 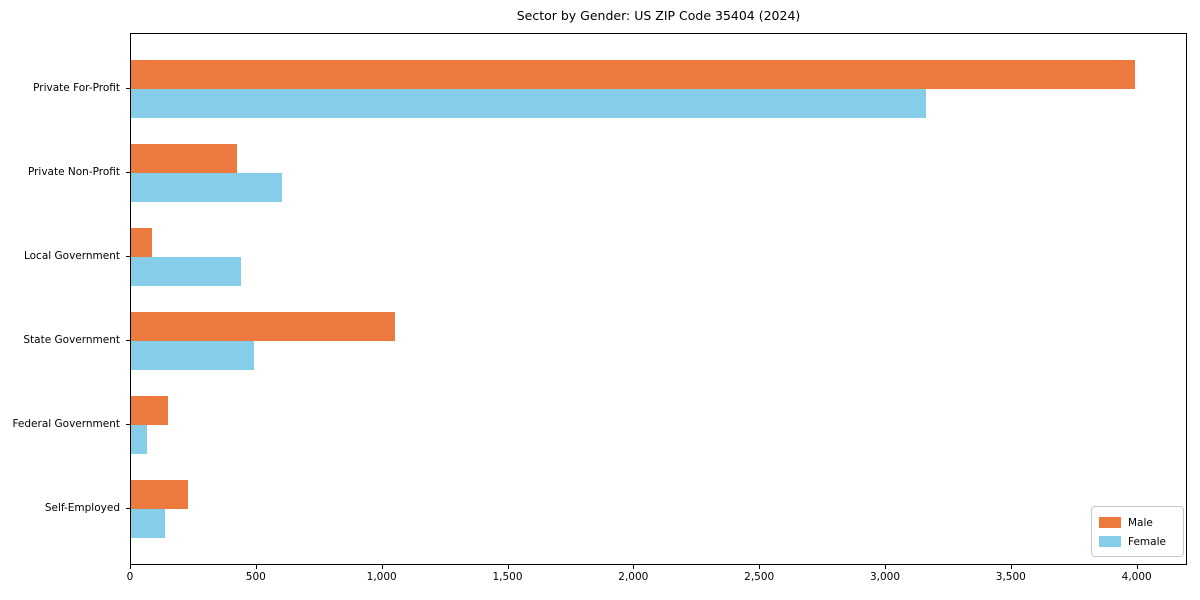 I want to click on y-tick-label: Federal Government, so click(x=66, y=424).